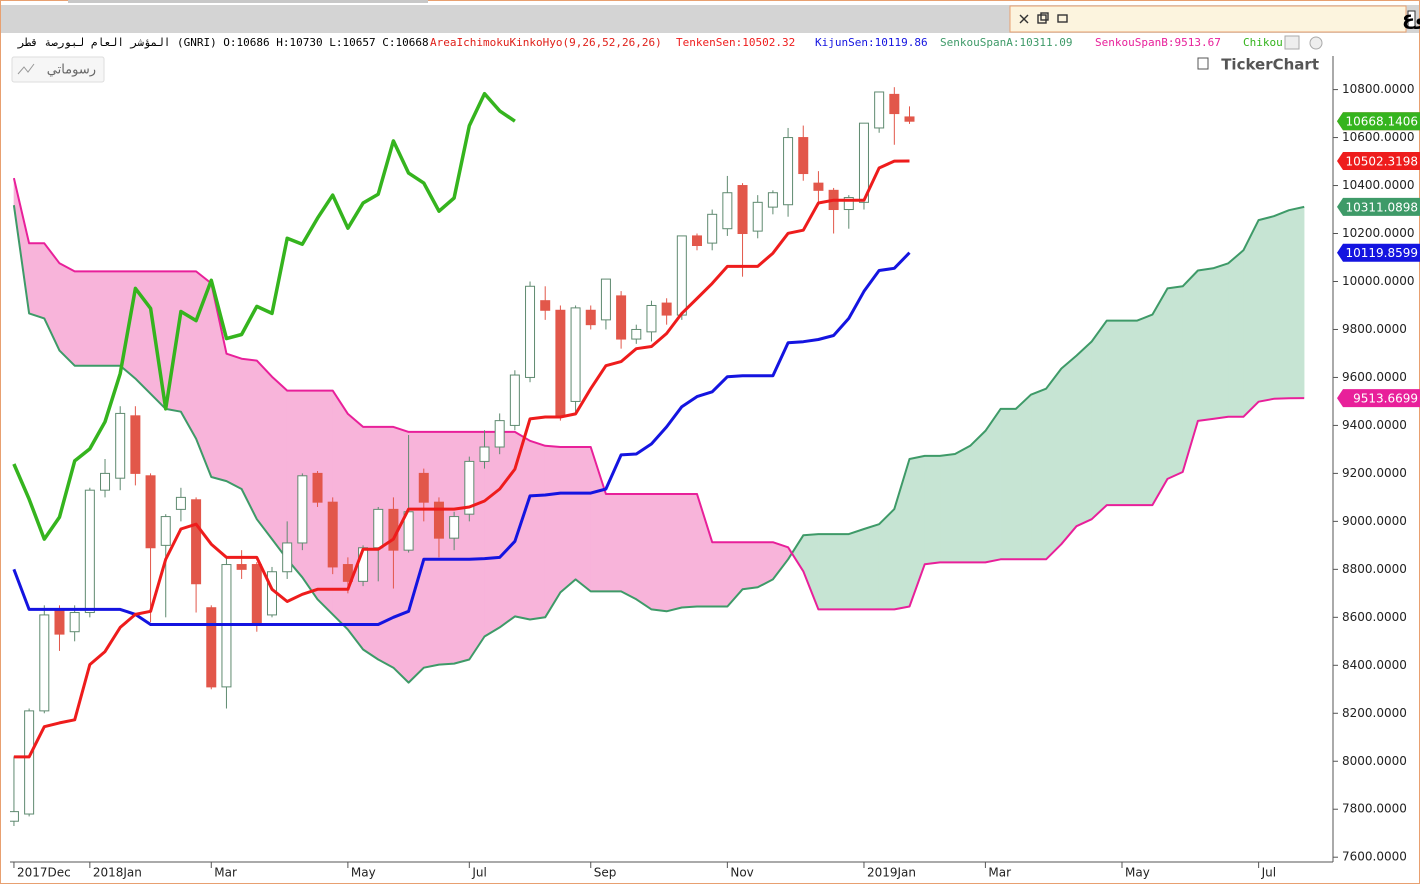  Describe the element at coordinates (71, 70) in the screenshot. I see `drawings-label: رسوماتي` at that location.